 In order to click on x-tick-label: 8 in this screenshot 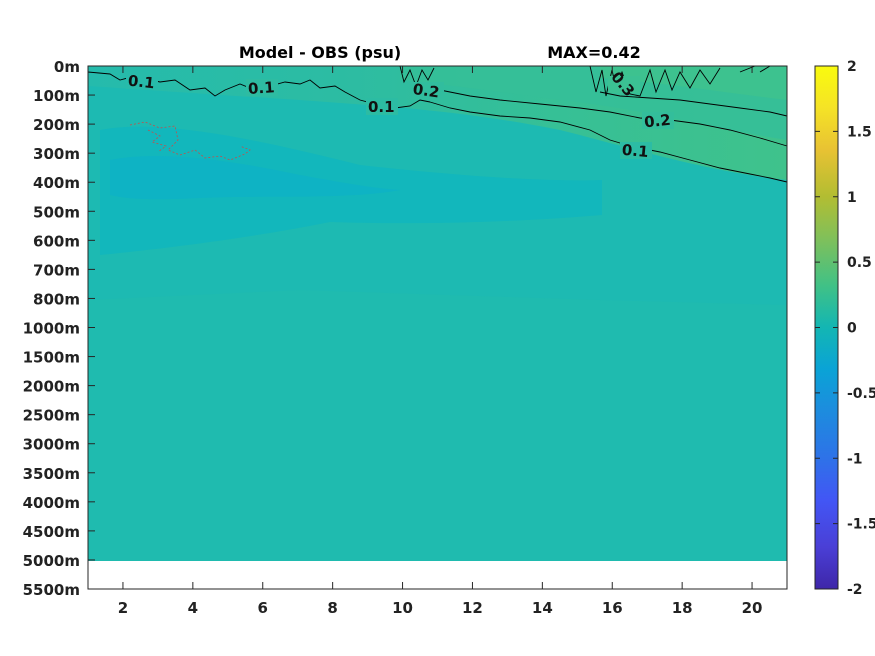, I will do `click(332, 608)`.